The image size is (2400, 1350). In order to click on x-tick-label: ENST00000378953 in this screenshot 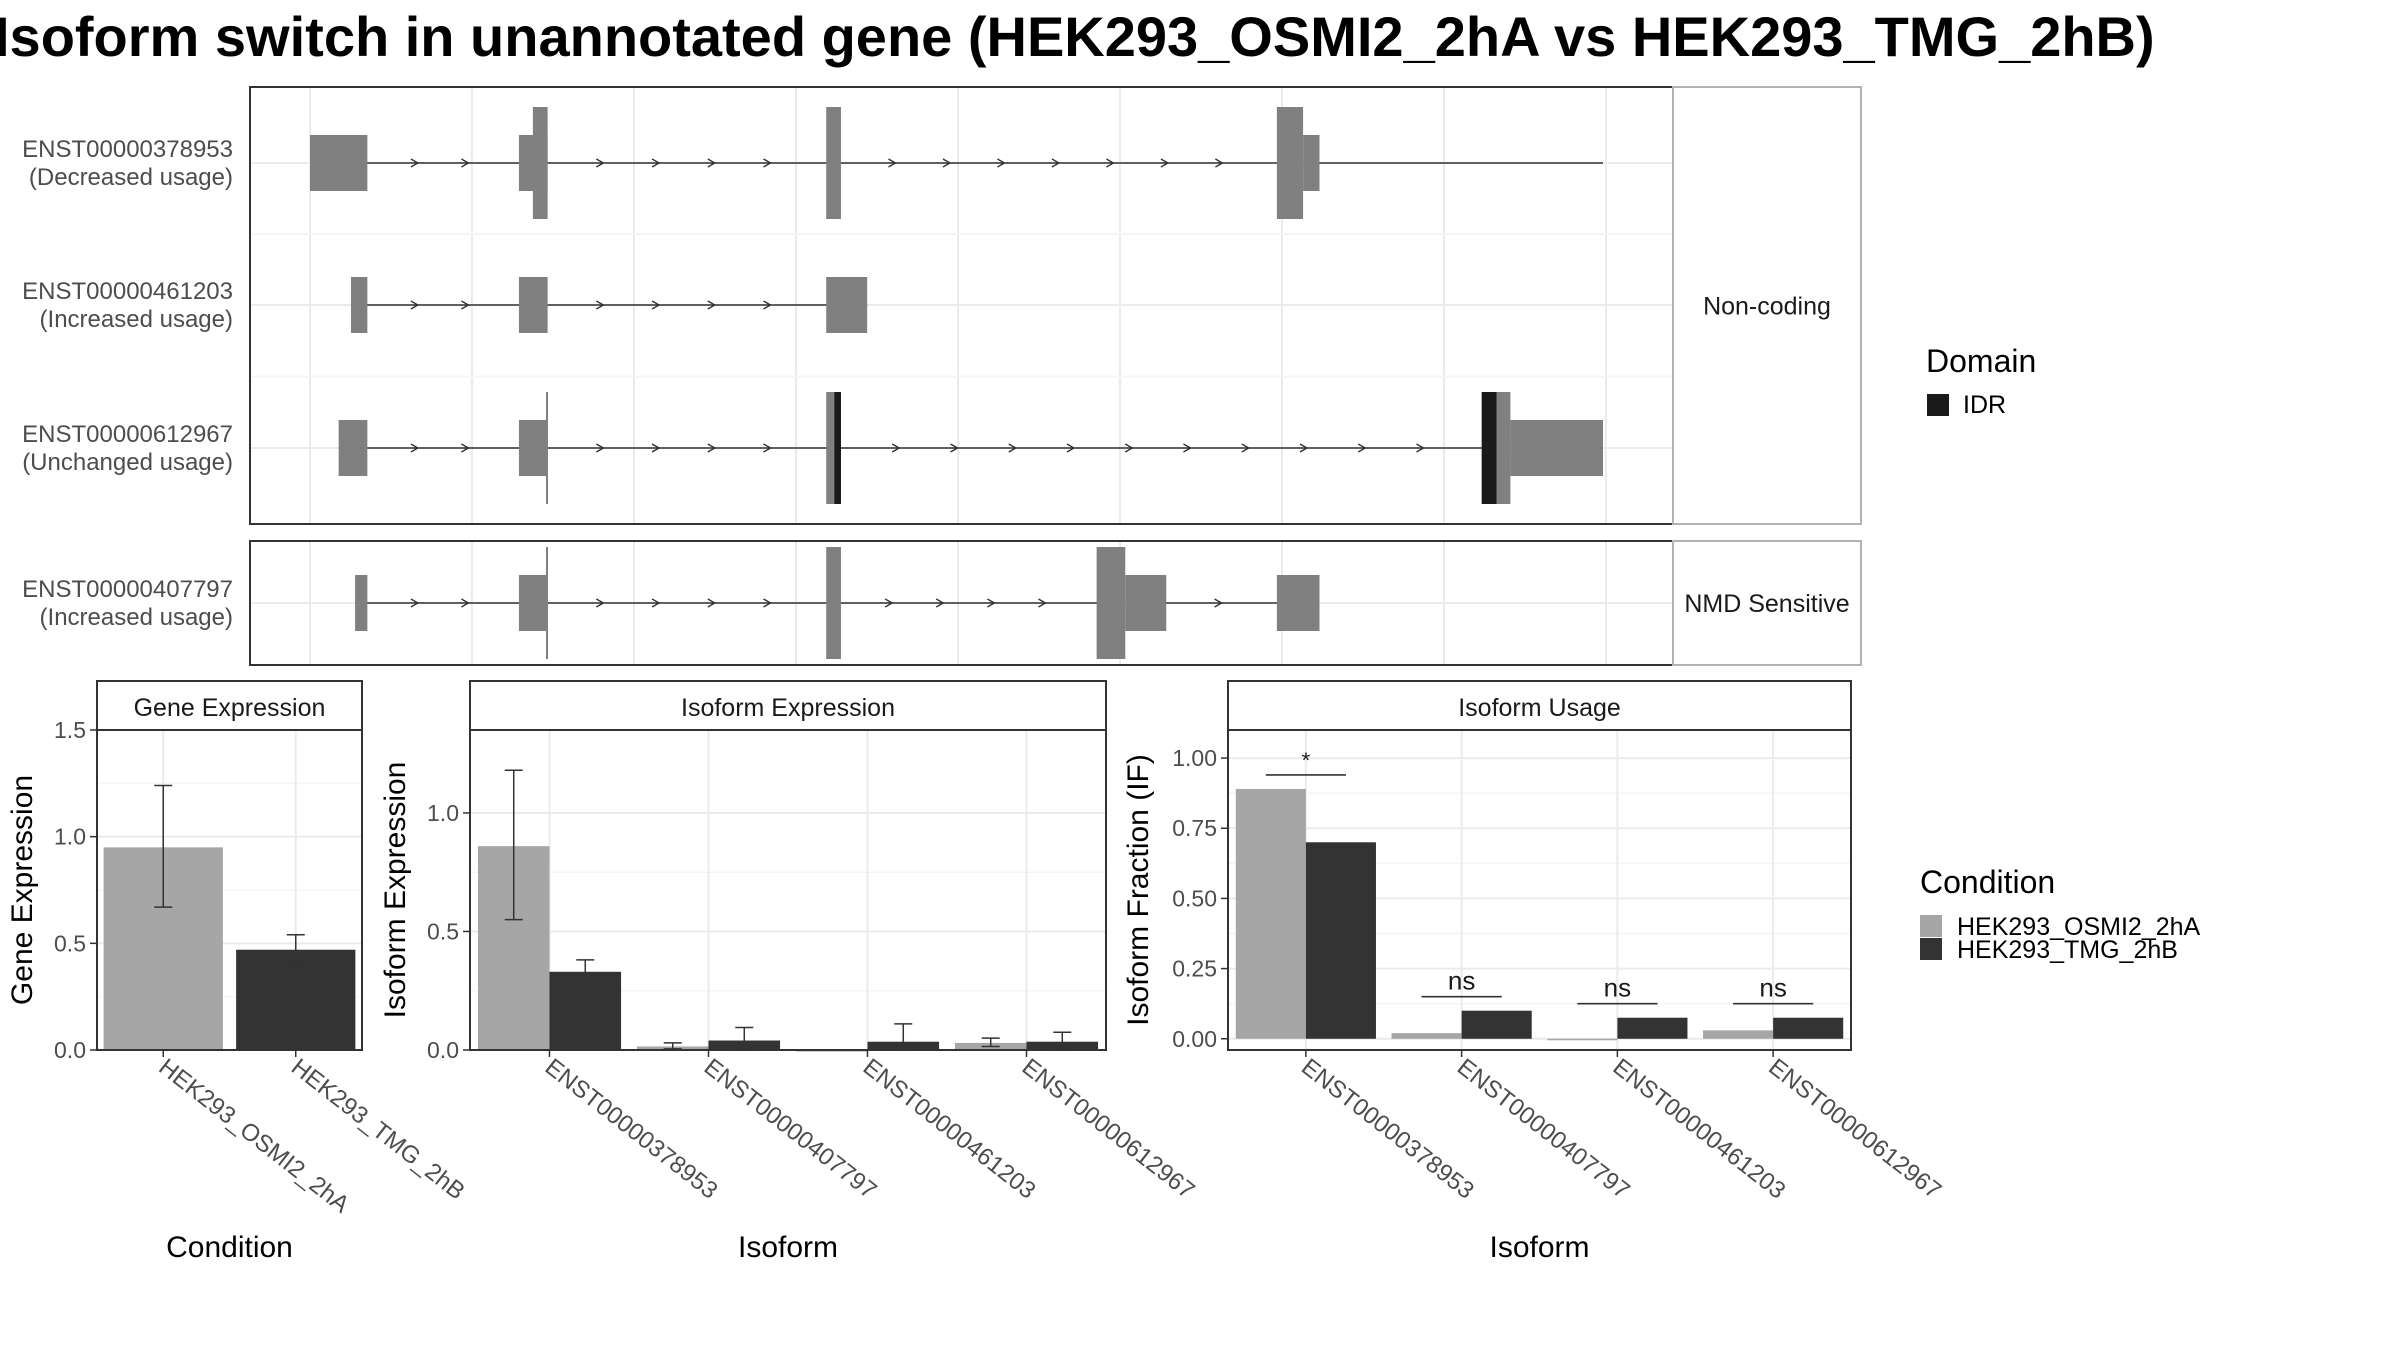, I will do `click(1387, 1128)`.